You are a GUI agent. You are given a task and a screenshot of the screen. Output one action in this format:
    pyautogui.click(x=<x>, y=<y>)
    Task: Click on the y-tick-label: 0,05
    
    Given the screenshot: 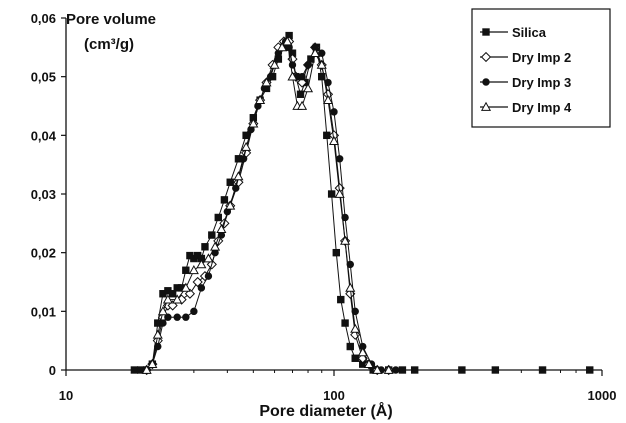 What is the action you would take?
    pyautogui.click(x=43, y=77)
    